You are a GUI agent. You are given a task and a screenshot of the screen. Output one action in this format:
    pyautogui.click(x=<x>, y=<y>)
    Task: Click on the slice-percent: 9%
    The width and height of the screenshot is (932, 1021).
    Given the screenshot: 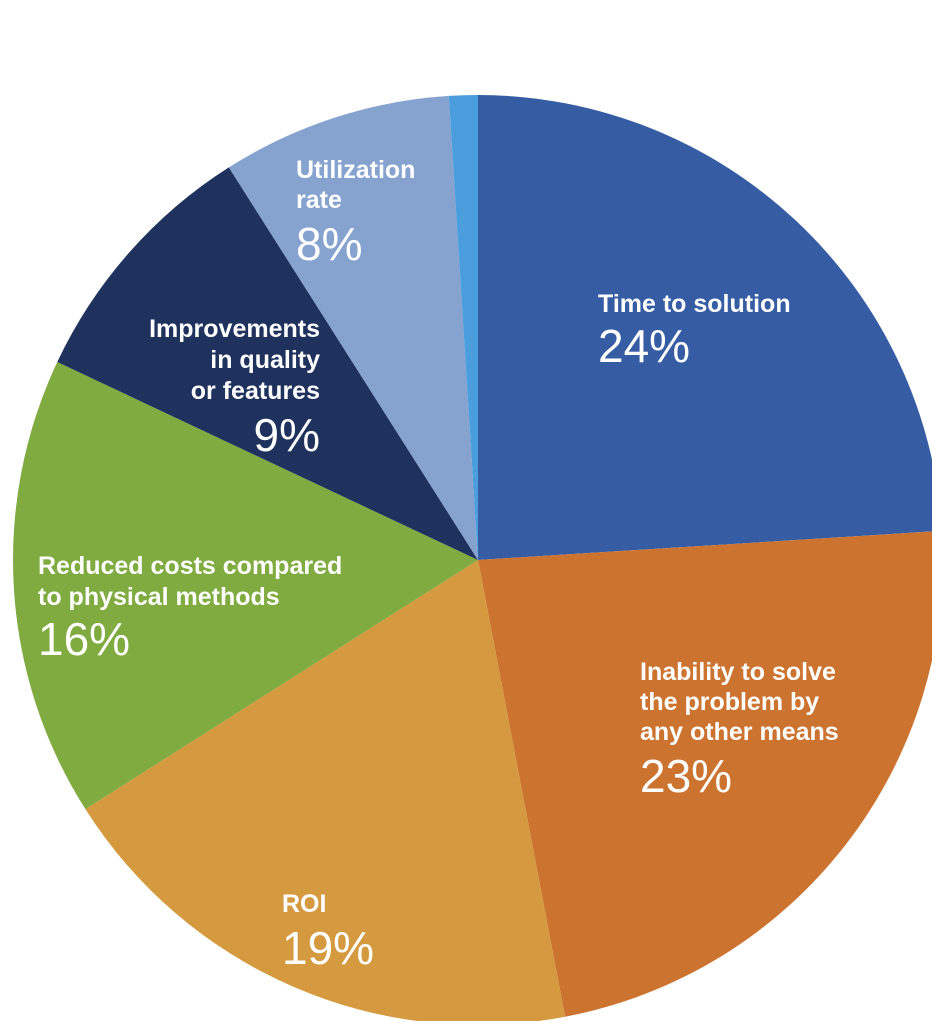 What is the action you would take?
    pyautogui.click(x=287, y=435)
    